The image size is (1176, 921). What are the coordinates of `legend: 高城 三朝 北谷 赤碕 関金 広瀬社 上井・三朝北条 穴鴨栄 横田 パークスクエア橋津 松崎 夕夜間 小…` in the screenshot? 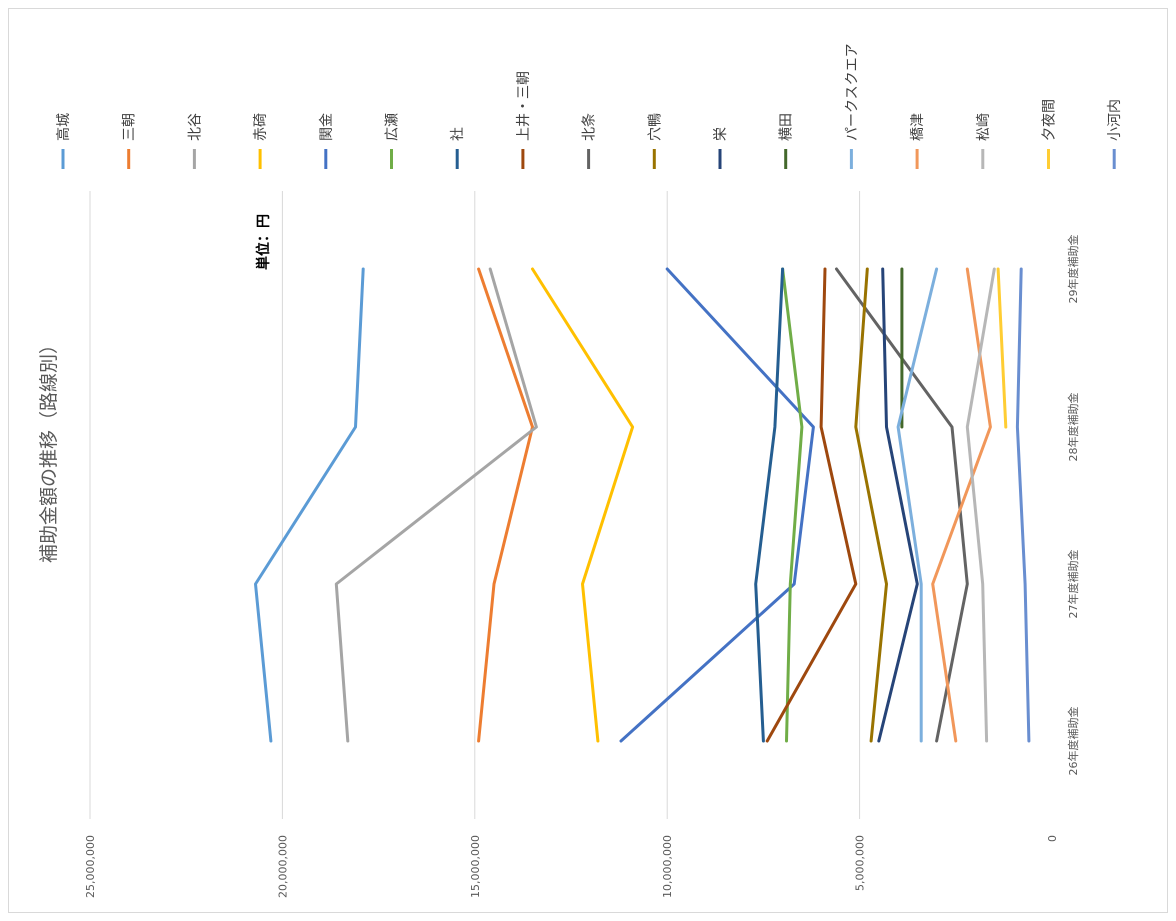 It's located at (589, 106).